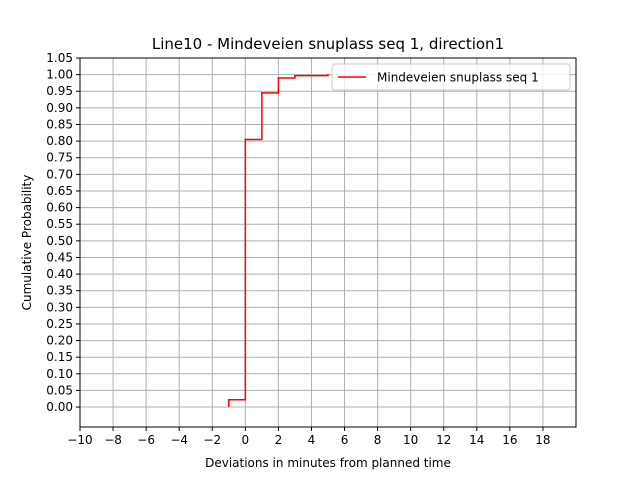 This screenshot has width=640, height=480. What do you see at coordinates (279, 440) in the screenshot?
I see `x-tick-label: 2` at bounding box center [279, 440].